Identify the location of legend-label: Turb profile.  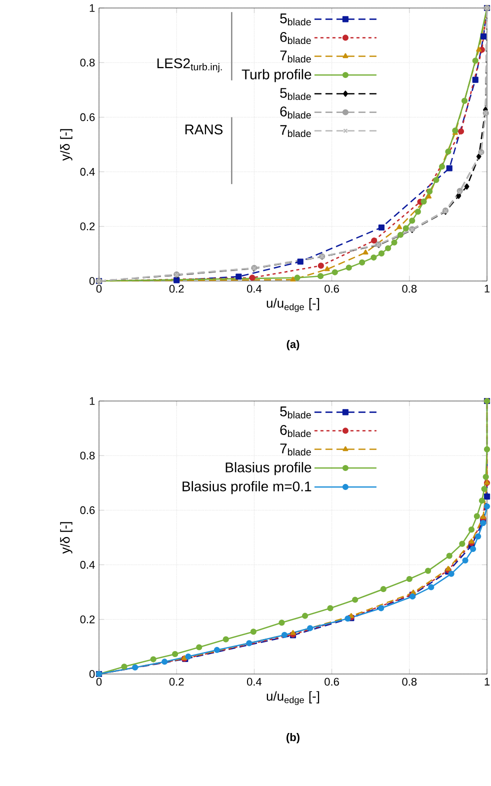
(277, 75).